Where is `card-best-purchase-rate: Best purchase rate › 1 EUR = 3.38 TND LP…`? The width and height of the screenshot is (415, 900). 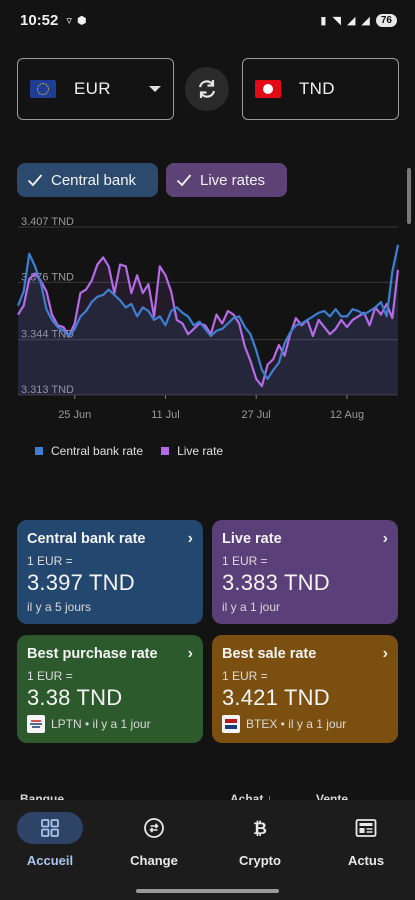
card-best-purchase-rate: Best purchase rate › 1 EUR = 3.38 TND LP… is located at coordinates (110, 689).